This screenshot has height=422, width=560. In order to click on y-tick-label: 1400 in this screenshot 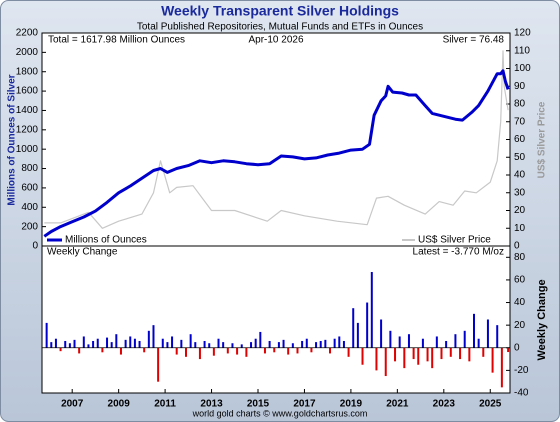, I will do `click(27, 110)`.